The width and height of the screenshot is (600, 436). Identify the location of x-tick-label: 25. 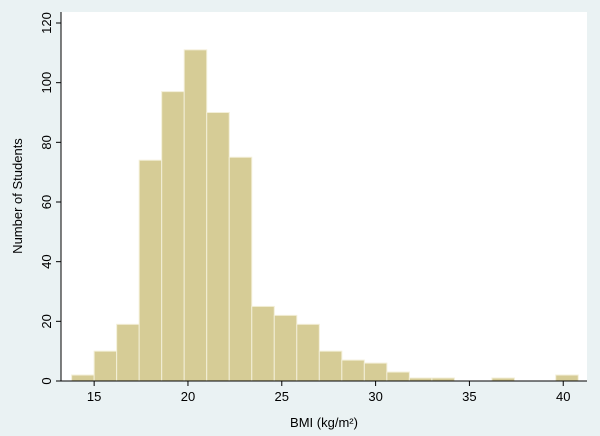
(282, 396).